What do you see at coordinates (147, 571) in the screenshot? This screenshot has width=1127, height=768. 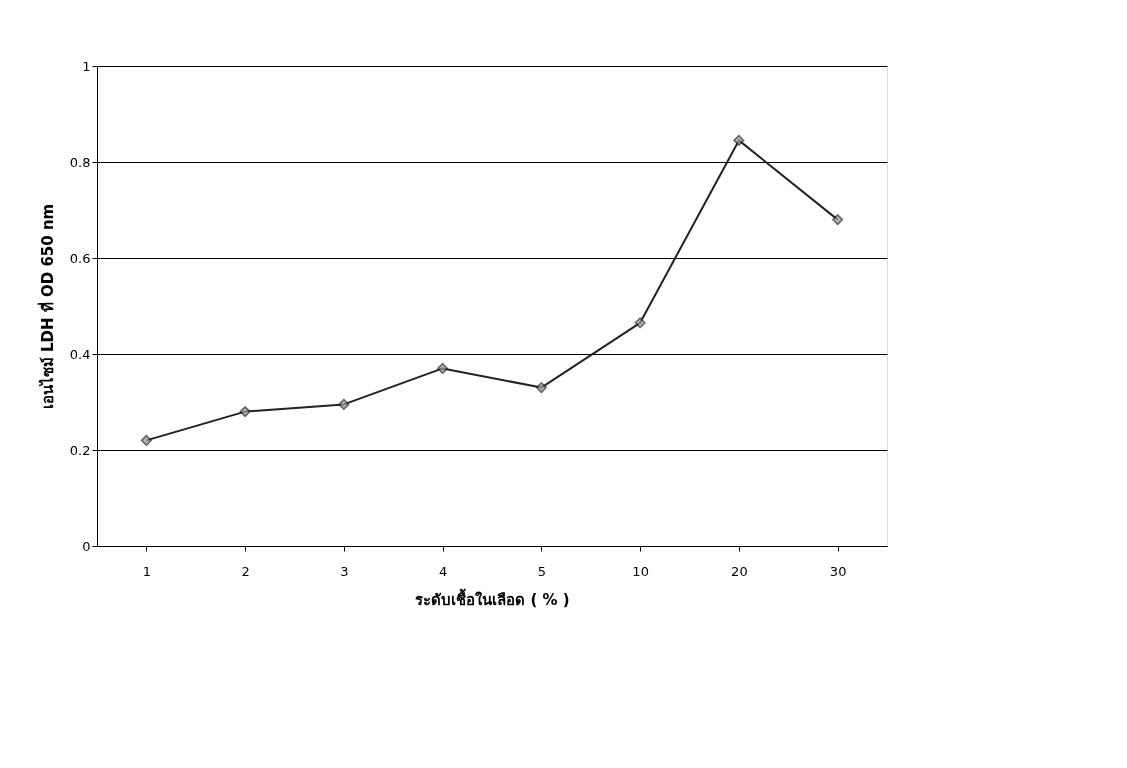 I see `x-tick-label: 1` at bounding box center [147, 571].